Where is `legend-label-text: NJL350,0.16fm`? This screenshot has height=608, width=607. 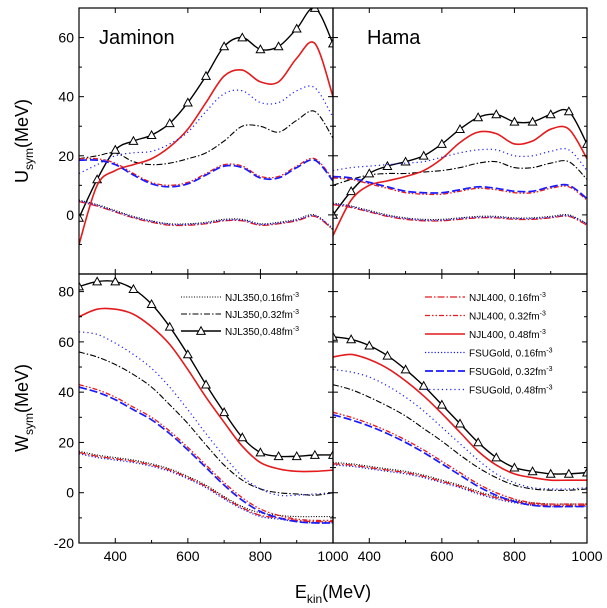 legend-label-text: NJL350,0.16fm is located at coordinates (259, 298).